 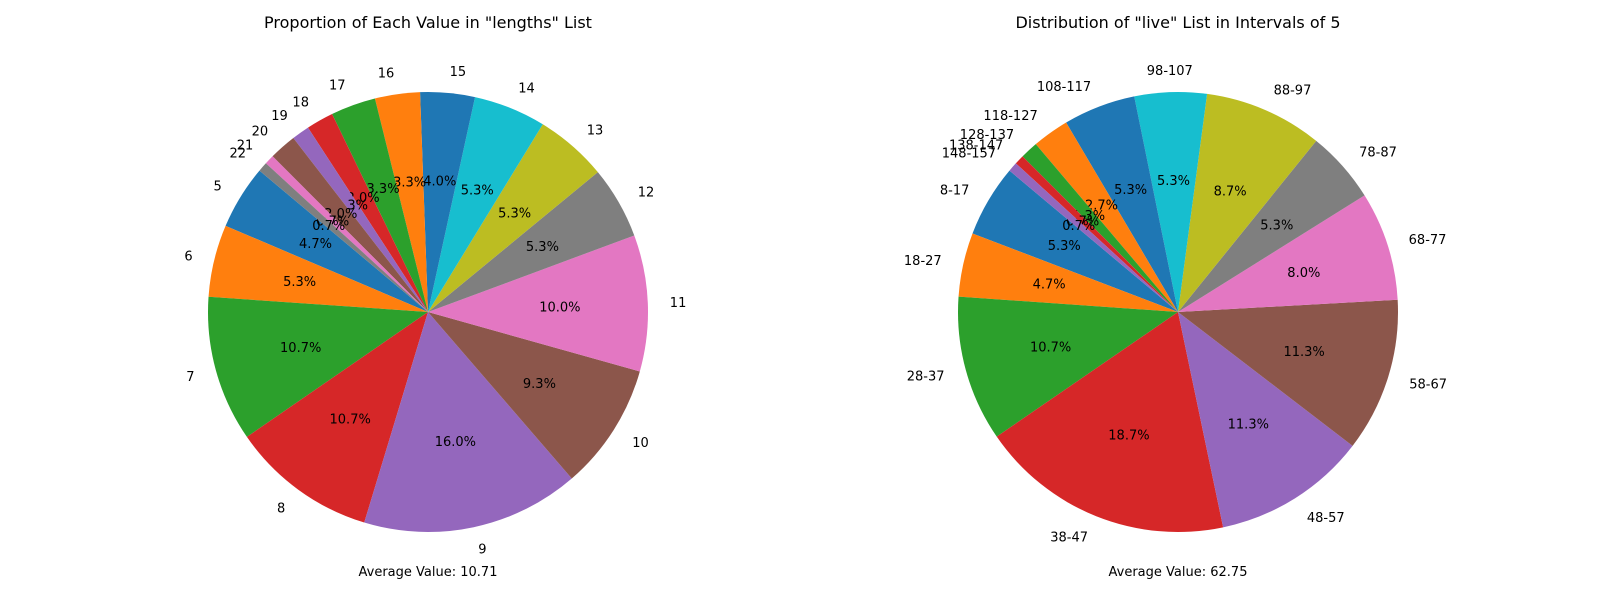 I want to click on lengths-pct-label-12: 3.3%, so click(x=383, y=189).